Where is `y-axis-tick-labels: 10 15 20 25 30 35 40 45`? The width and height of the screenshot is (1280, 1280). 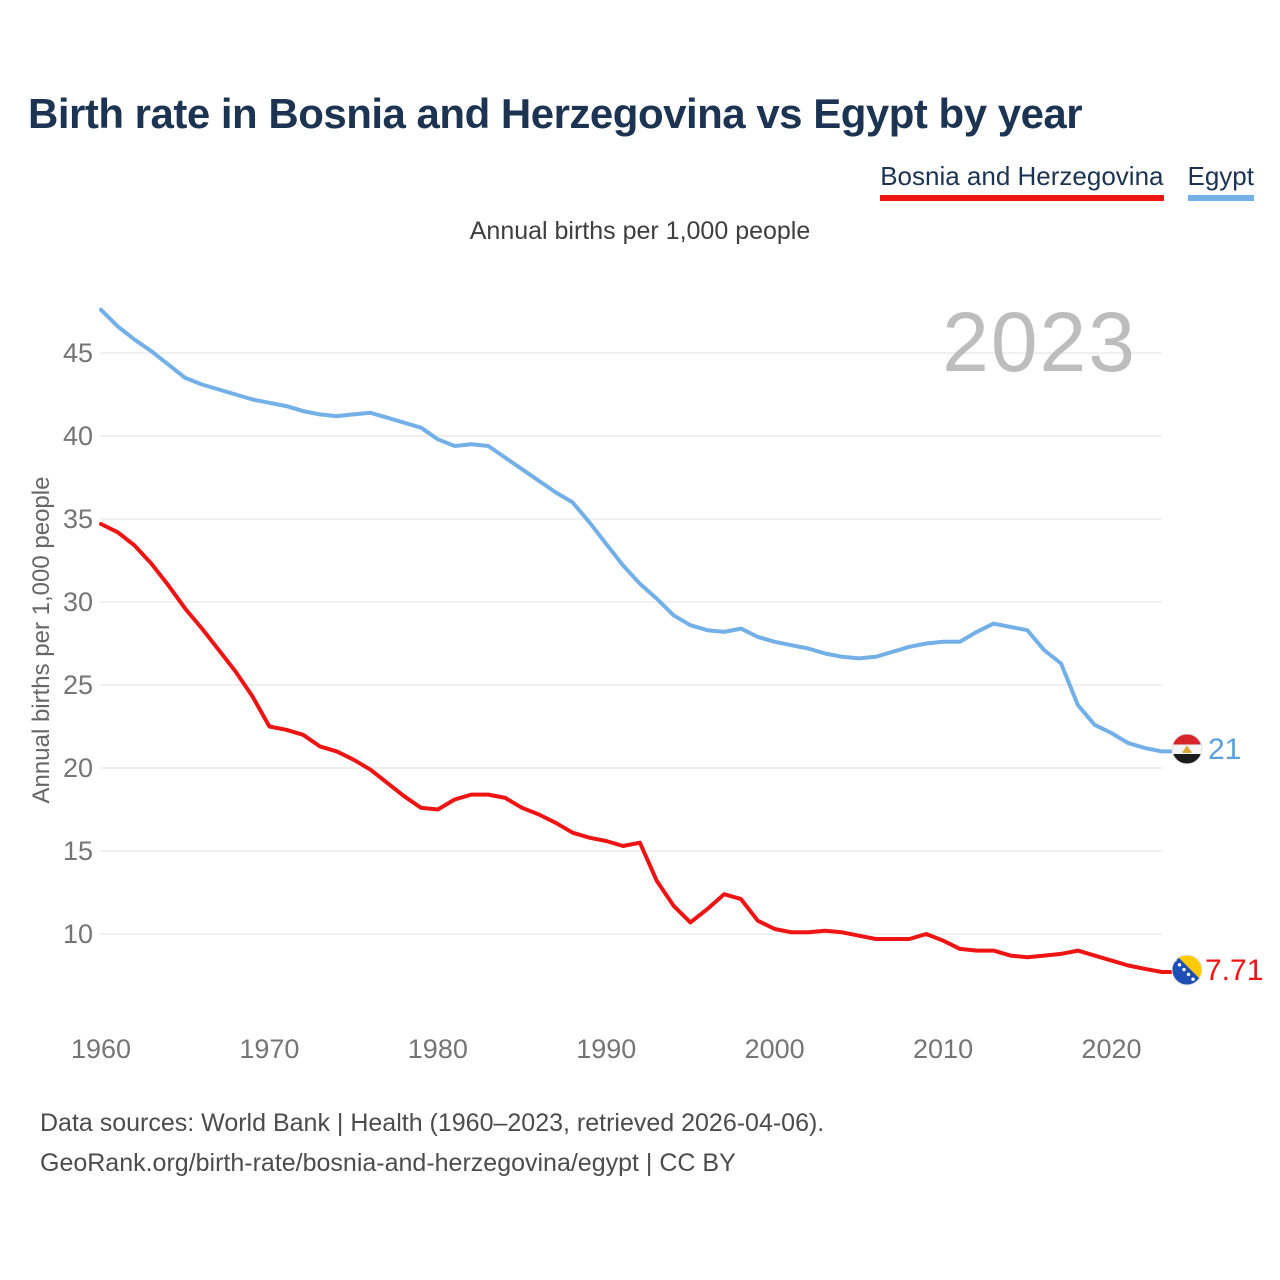
y-axis-tick-labels: 10 15 20 25 30 35 40 45 is located at coordinates (78, 643).